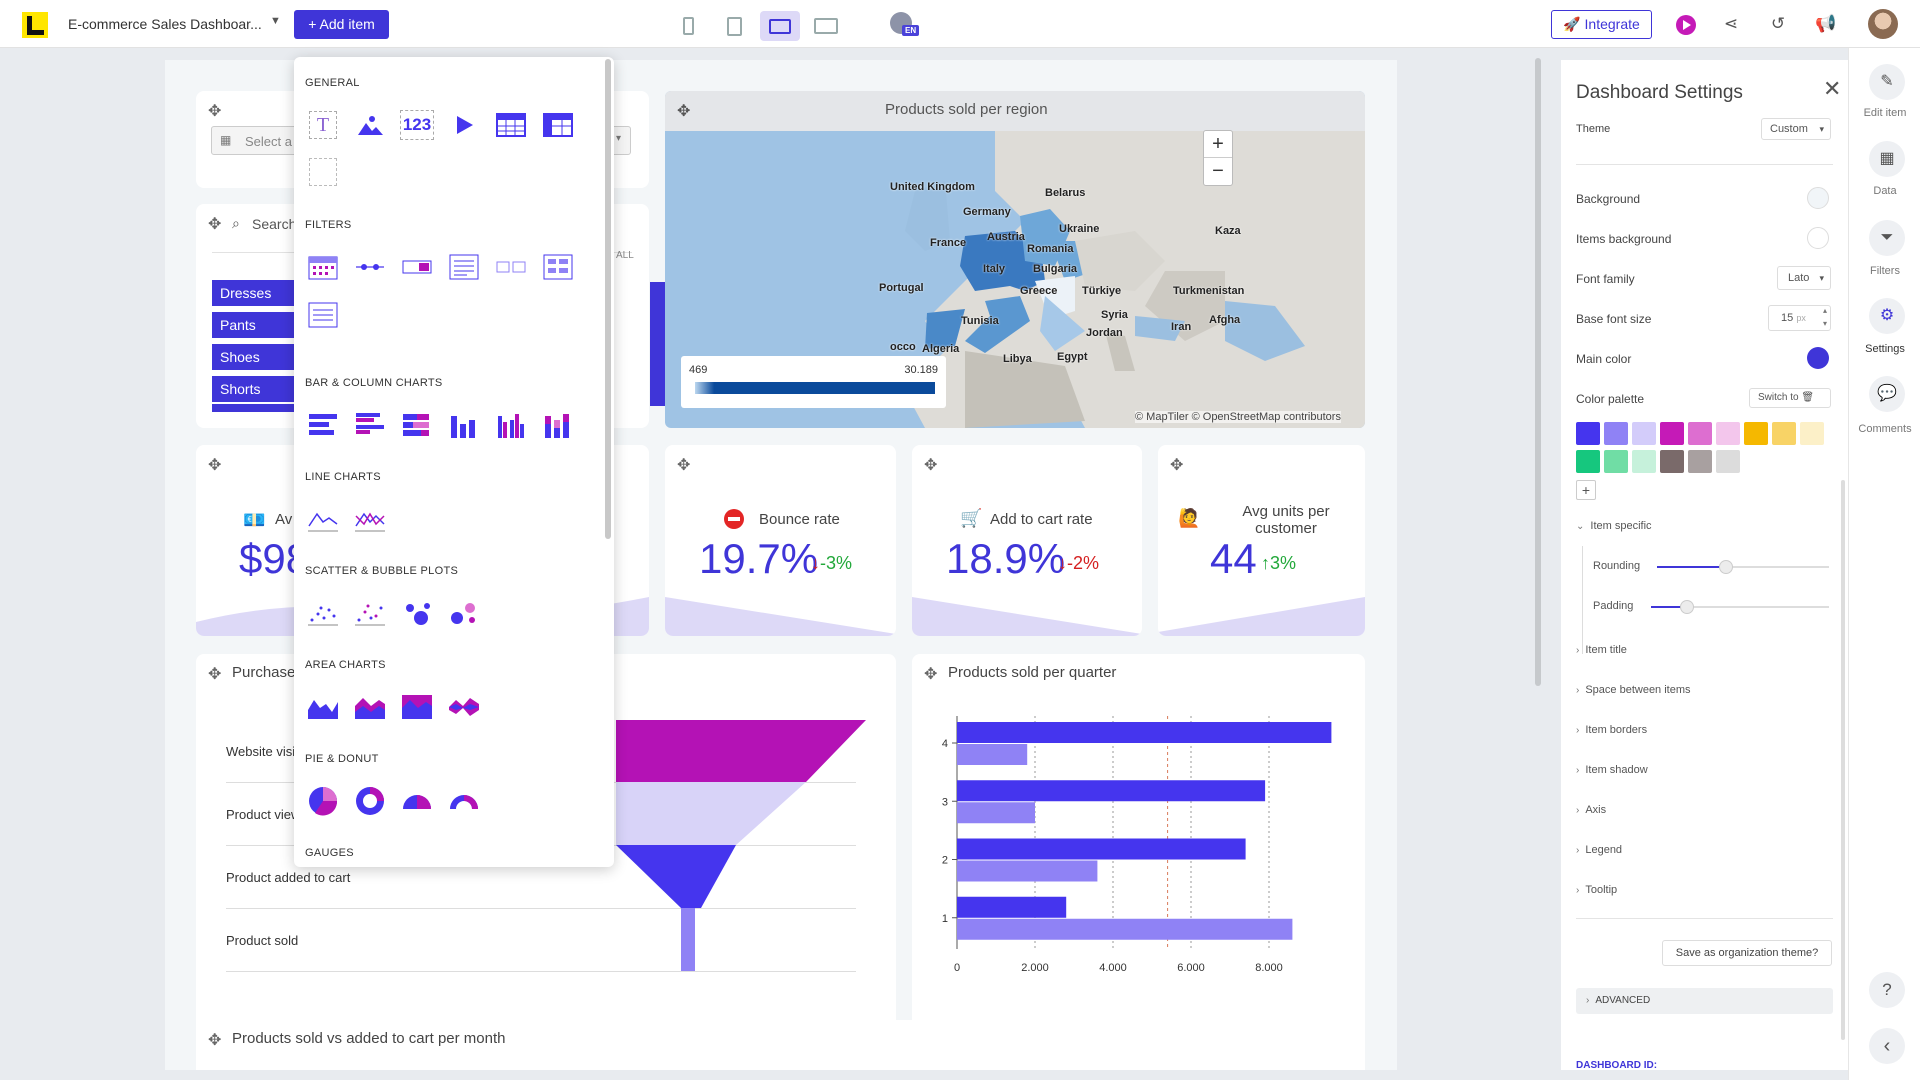 The image size is (1920, 1080). What do you see at coordinates (370, 125) in the screenshot?
I see `image-item-icon` at bounding box center [370, 125].